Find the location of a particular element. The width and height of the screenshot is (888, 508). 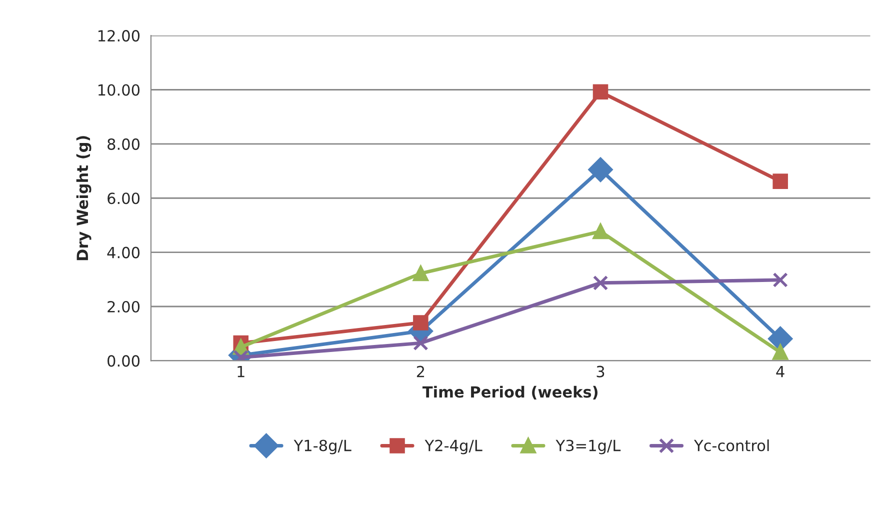

y-tick-label: 0.00 is located at coordinates (124, 361).